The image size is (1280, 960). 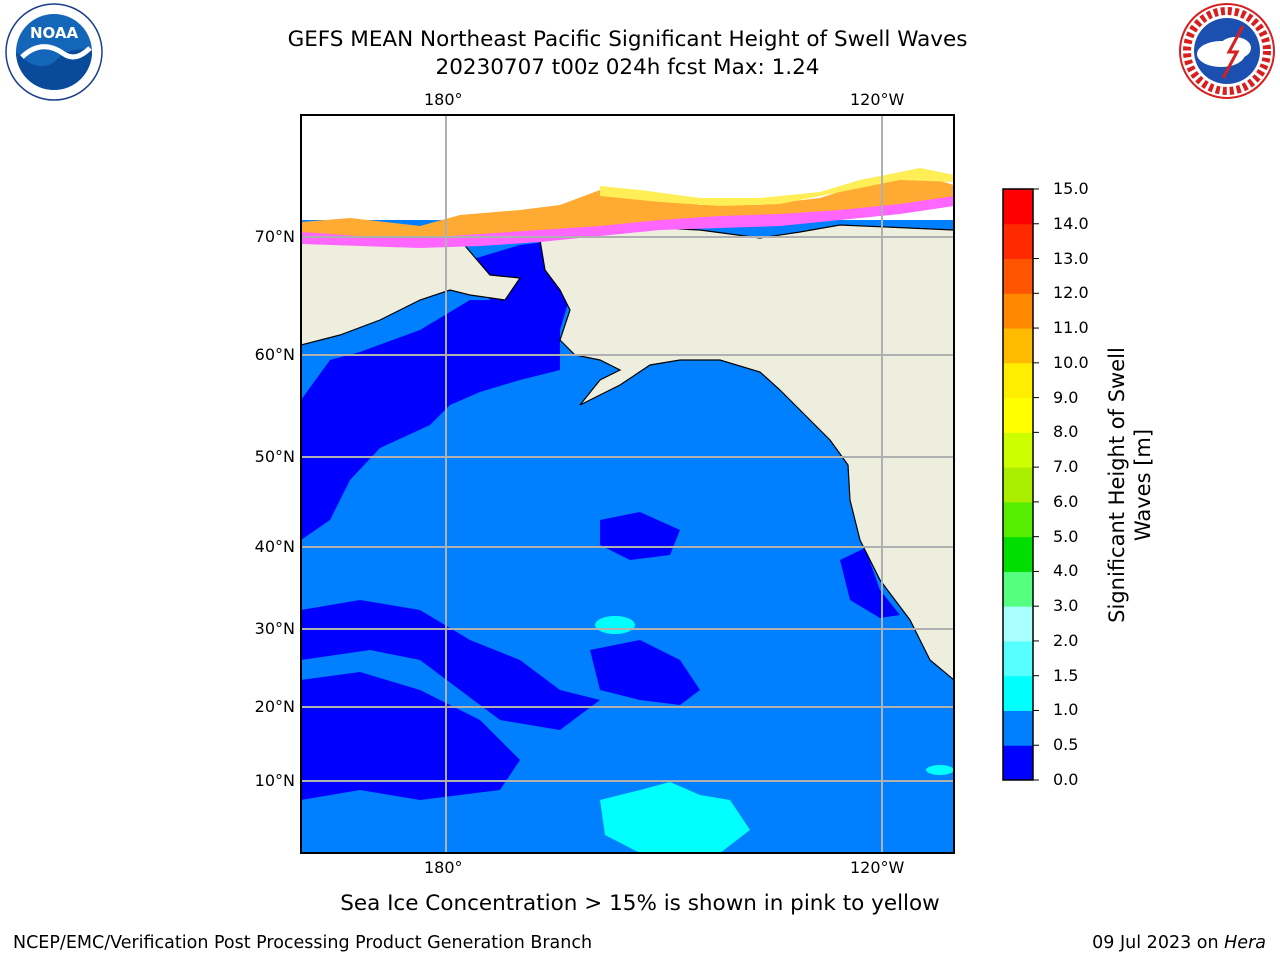 I want to click on lon-label-bottom-180: 180°, so click(x=443, y=867).